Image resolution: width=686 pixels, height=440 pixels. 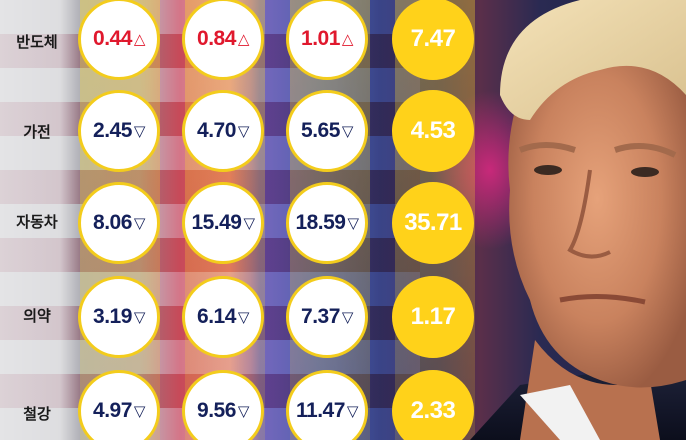 What do you see at coordinates (112, 316) in the screenshot?
I see `value-text: 3.19` at bounding box center [112, 316].